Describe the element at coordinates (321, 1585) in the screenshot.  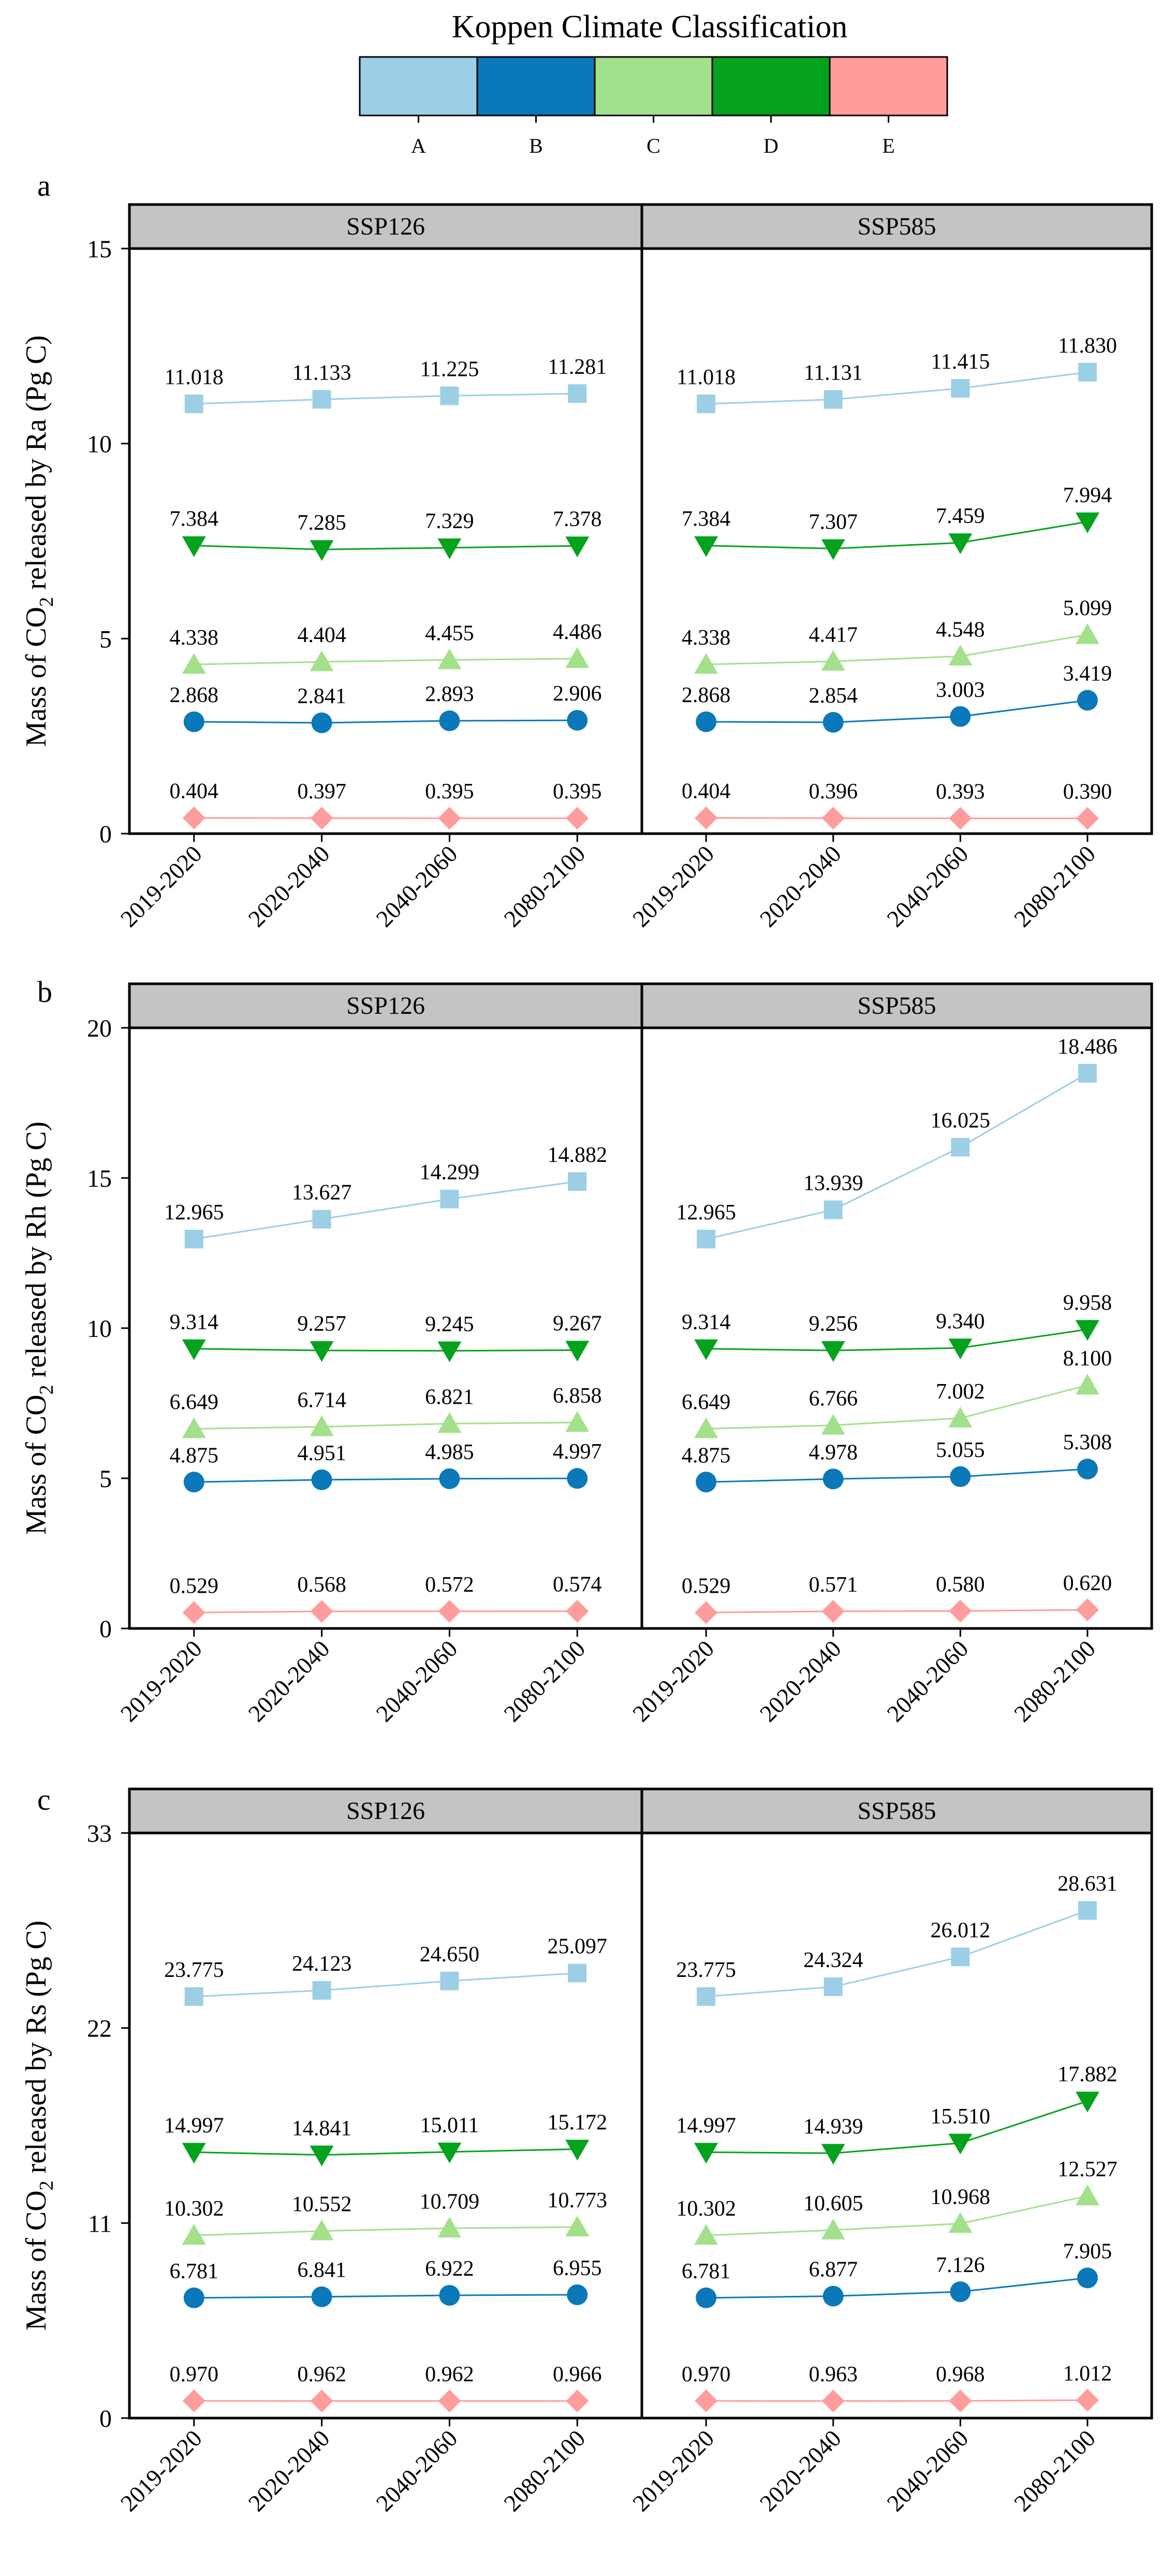
I see `data-label-E: 0.568` at that location.